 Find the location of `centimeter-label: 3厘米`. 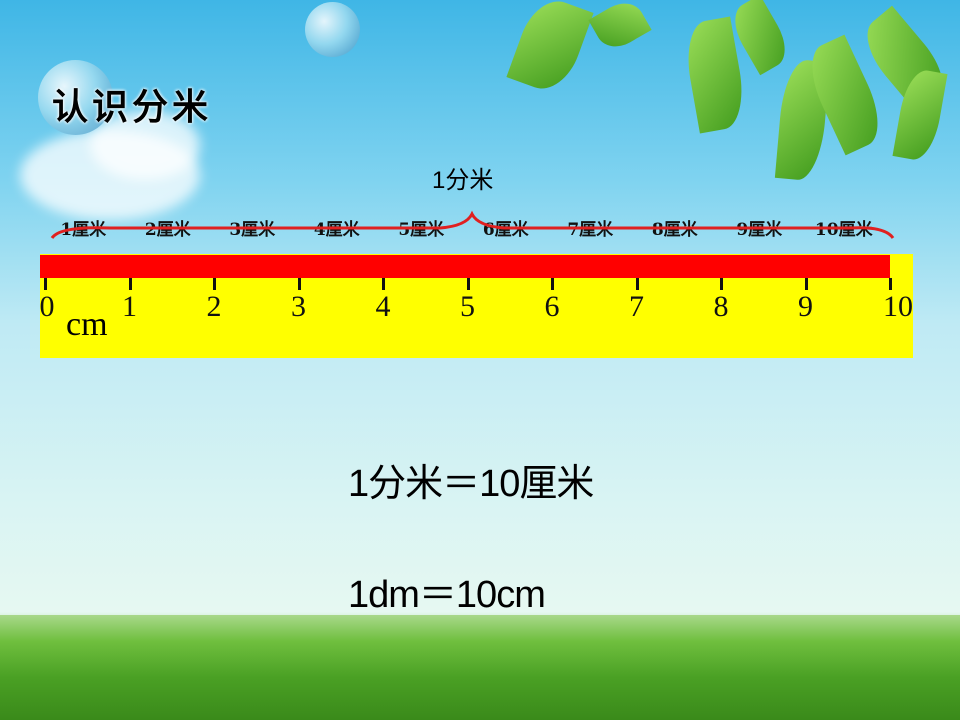

centimeter-label: 3厘米 is located at coordinates (252, 230).